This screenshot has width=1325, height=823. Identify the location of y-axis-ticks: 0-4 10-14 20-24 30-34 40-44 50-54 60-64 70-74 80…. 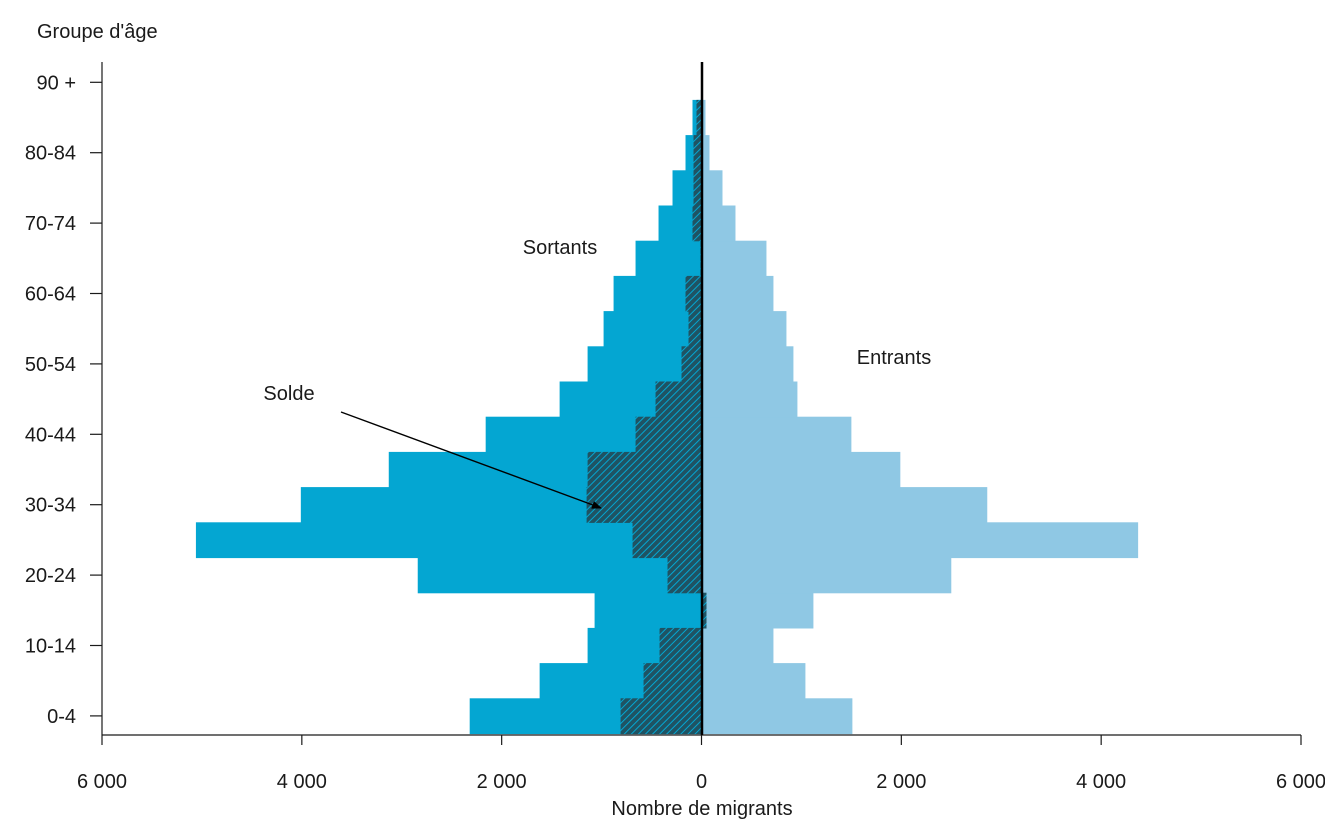
(63, 400).